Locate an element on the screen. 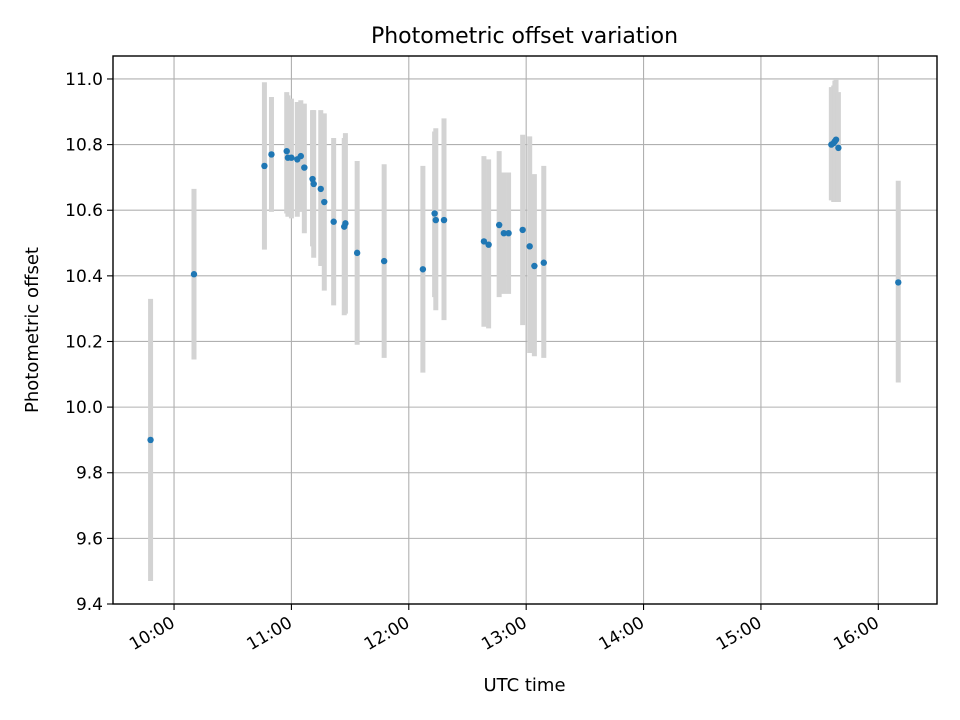  y-tick-label: 11.0 is located at coordinates (84, 80).